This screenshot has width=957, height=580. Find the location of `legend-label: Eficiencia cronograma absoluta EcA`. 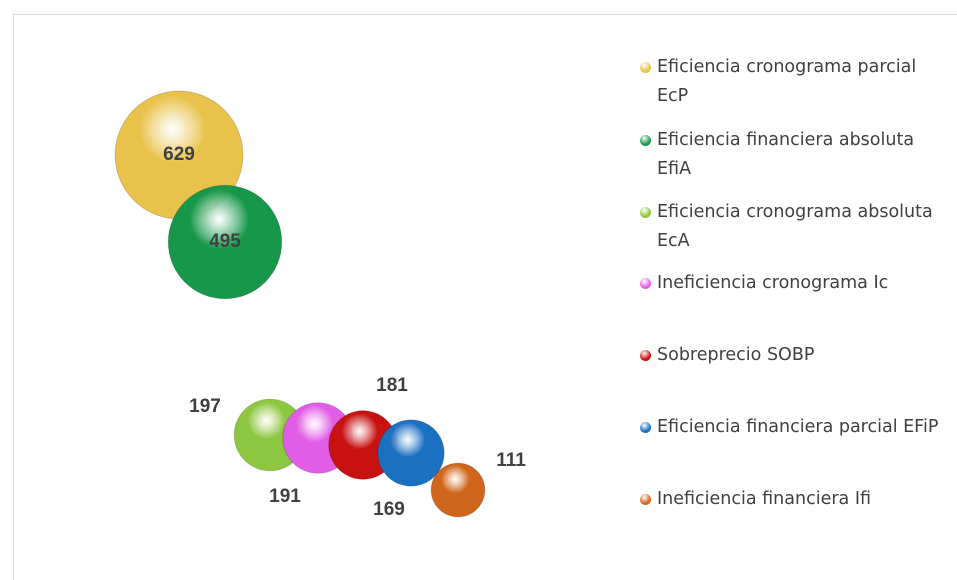

legend-label: Eficiencia cronograma absoluta EcA is located at coordinates (795, 226).